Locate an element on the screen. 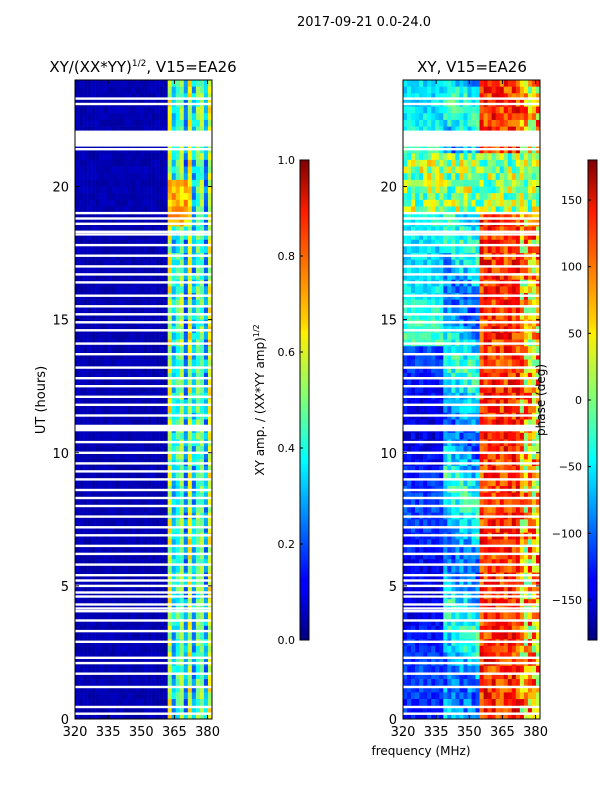 This screenshot has height=800, width=600. amplitude-colorbar-label: XY amp. / (XX*YY amp)1/2 is located at coordinates (259, 399).